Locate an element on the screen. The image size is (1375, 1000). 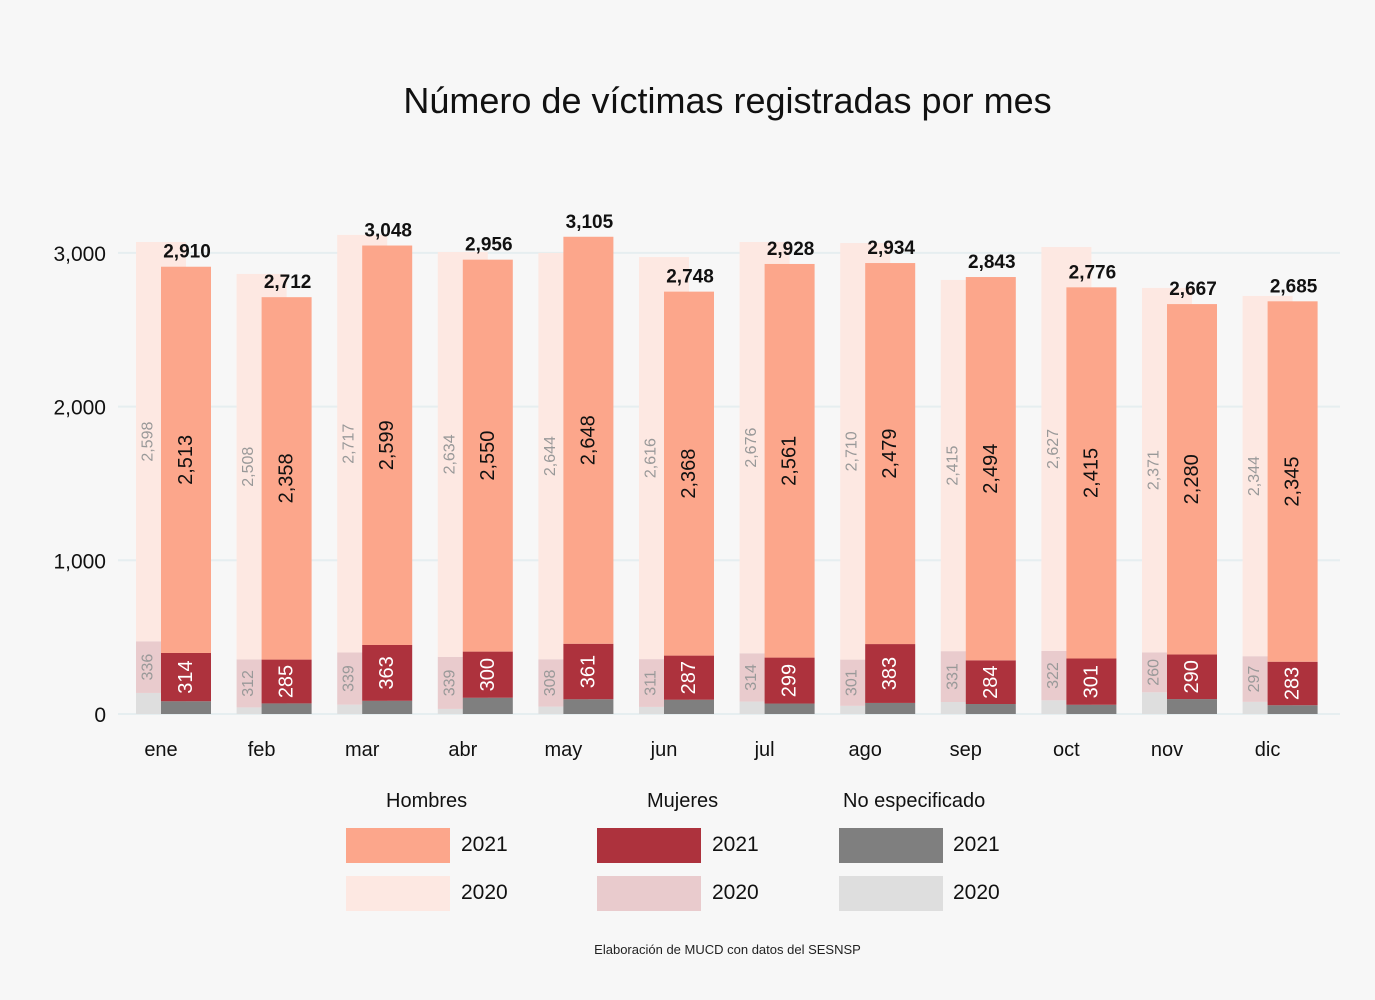
y-tick-label: 0 is located at coordinates (100, 715).